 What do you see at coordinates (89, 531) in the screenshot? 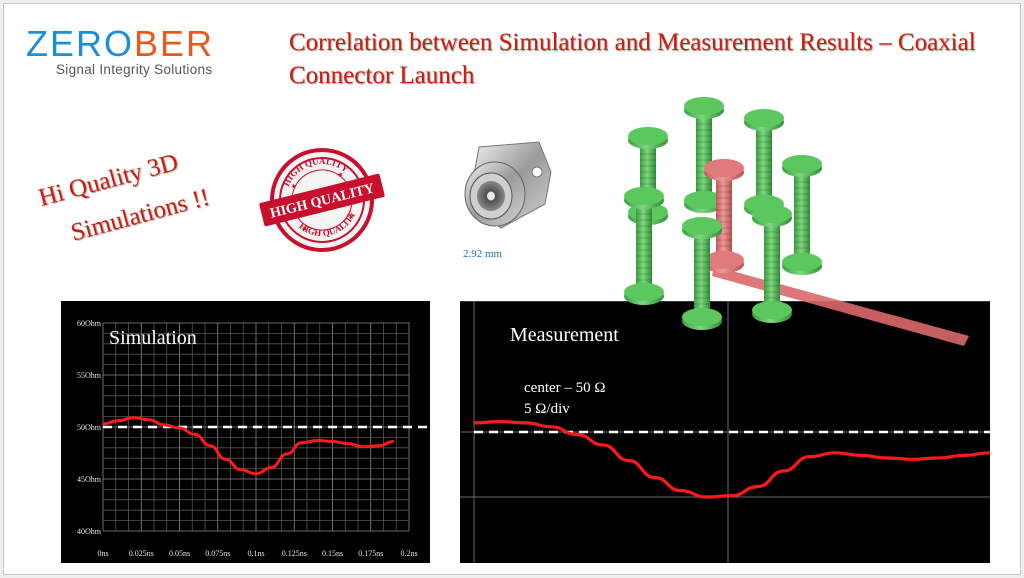
I see `y-tick-label: 40Ohm` at bounding box center [89, 531].